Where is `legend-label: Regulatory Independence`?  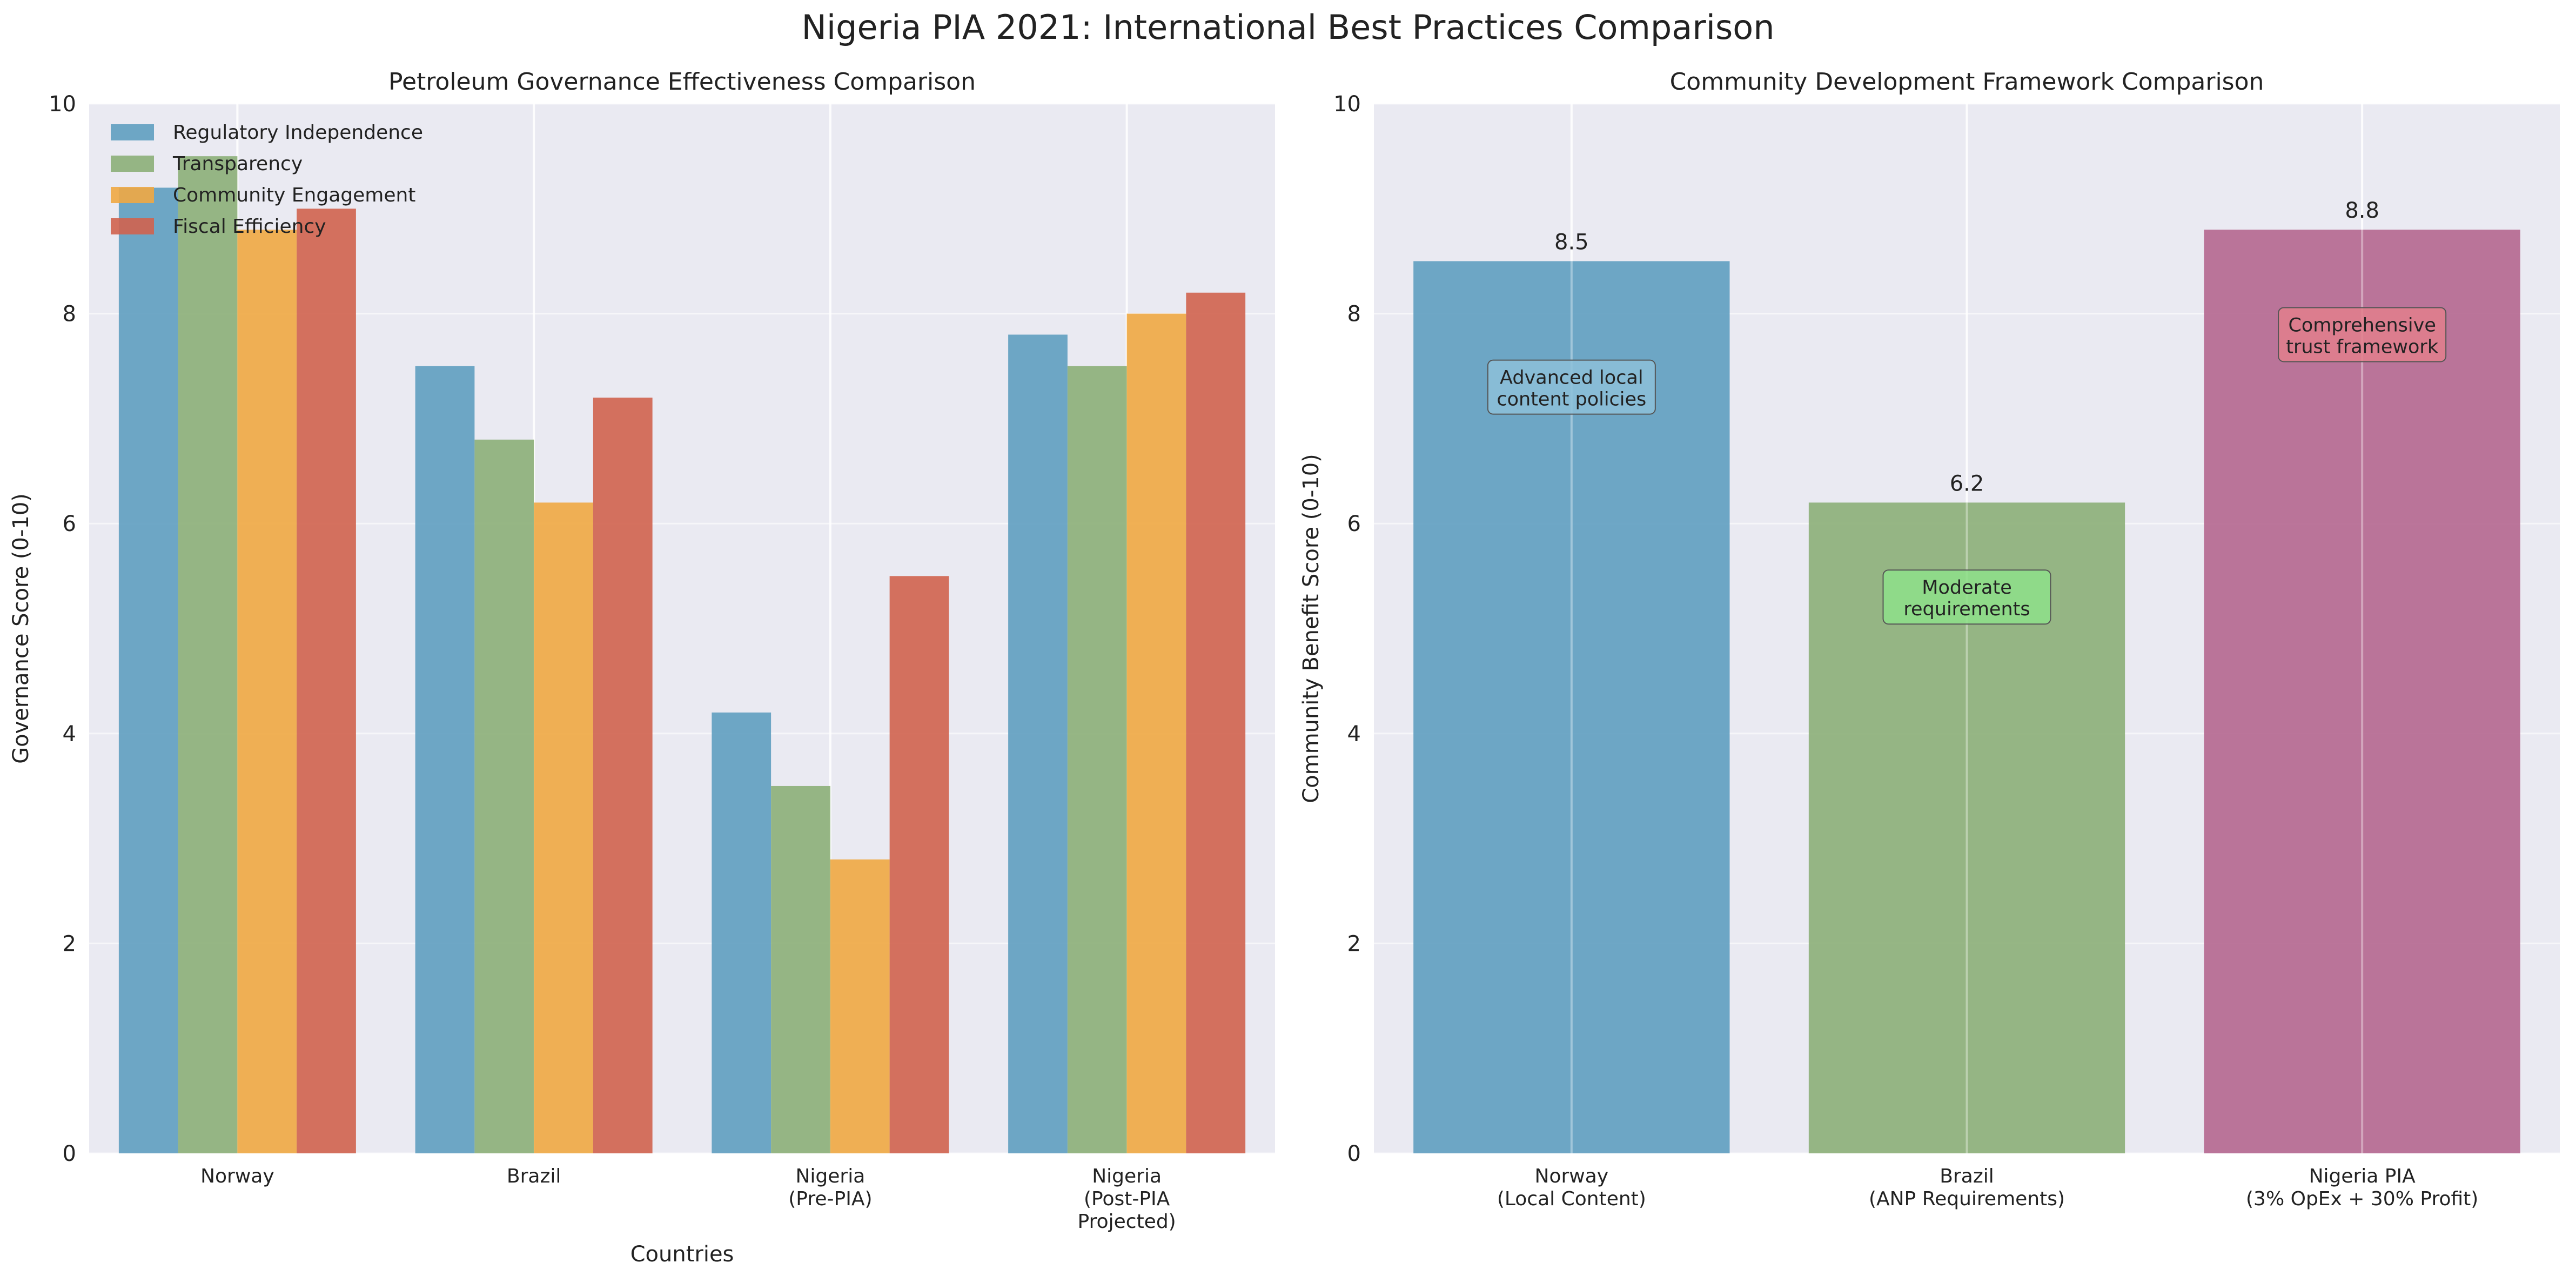 legend-label: Regulatory Independence is located at coordinates (298, 133).